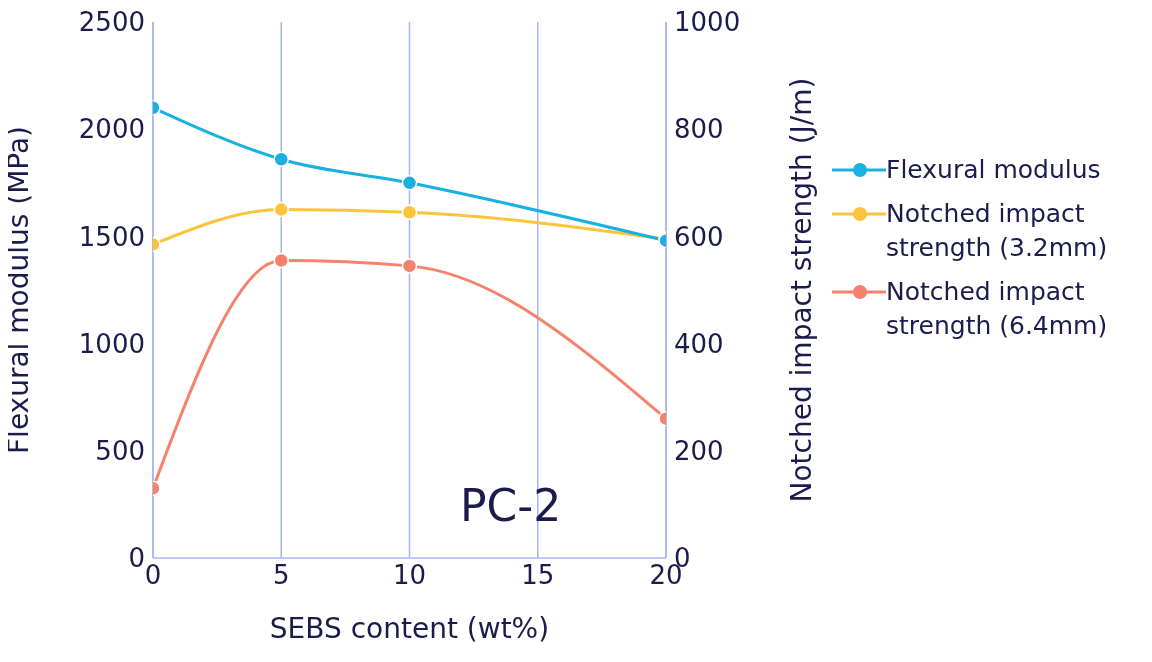 This screenshot has height=662, width=1152. Describe the element at coordinates (111, 22) in the screenshot. I see `y-tick-label: 2500` at that location.